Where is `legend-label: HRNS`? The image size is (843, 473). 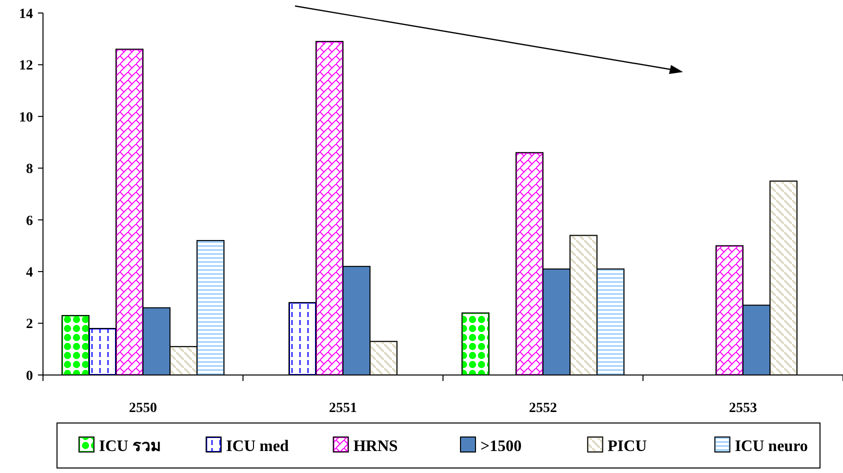 legend-label: HRNS is located at coordinates (375, 446).